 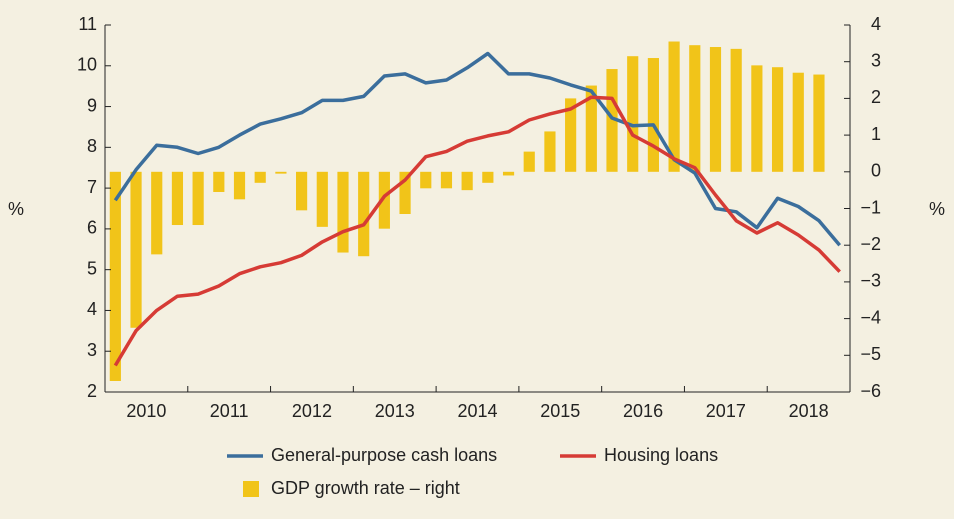 I want to click on y2-tick-label: −1, so click(x=870, y=207).